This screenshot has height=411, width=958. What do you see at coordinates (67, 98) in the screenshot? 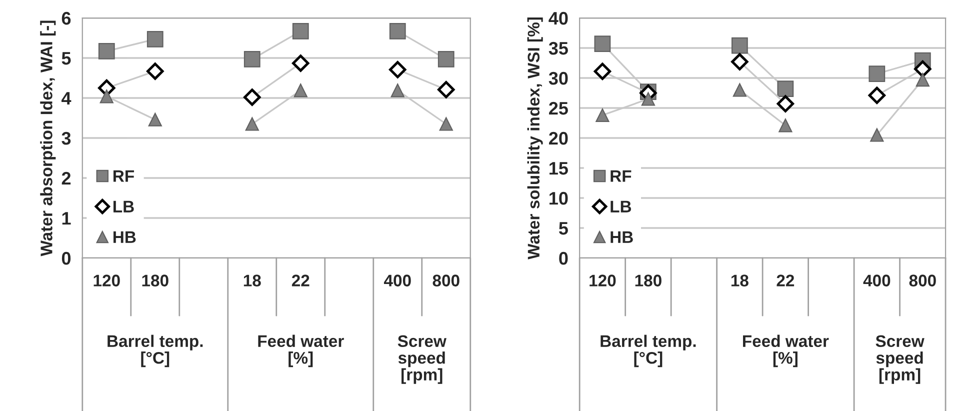
I see `y-tick-label: 4` at bounding box center [67, 98].